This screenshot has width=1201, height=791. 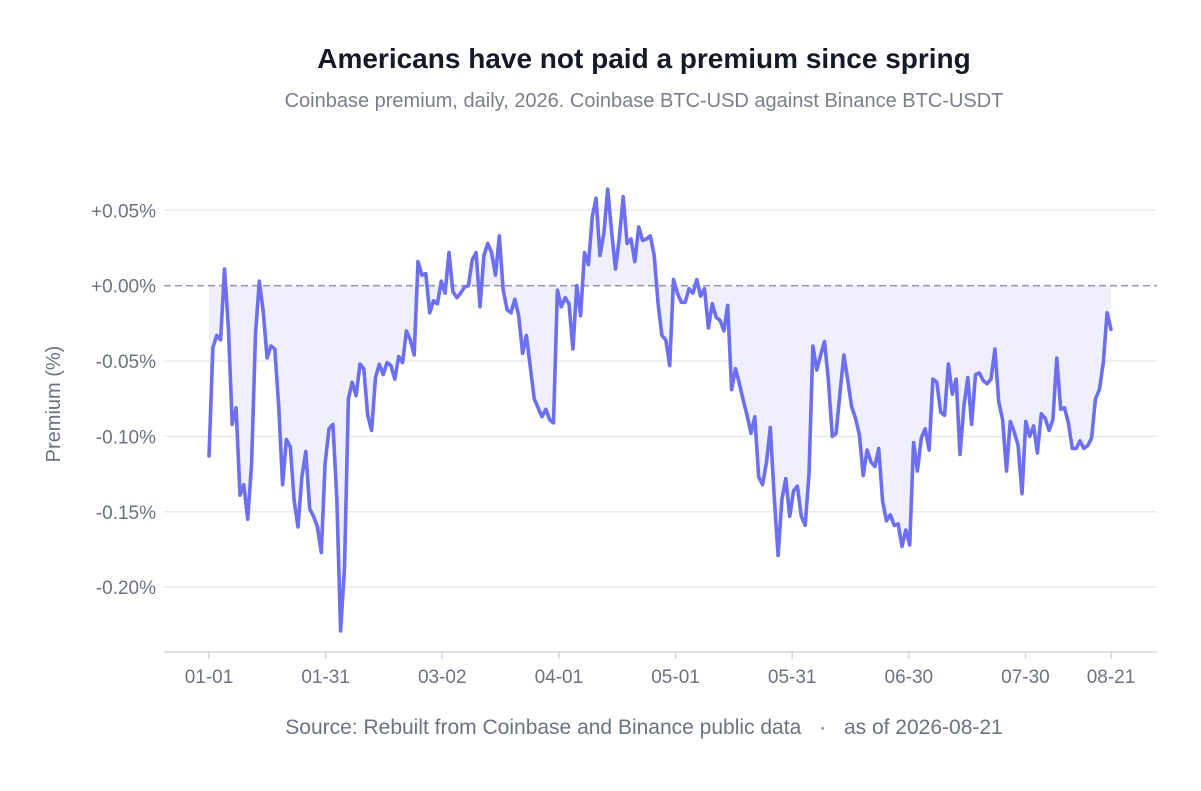 I want to click on x-tick-label: 05-01, so click(x=675, y=677).